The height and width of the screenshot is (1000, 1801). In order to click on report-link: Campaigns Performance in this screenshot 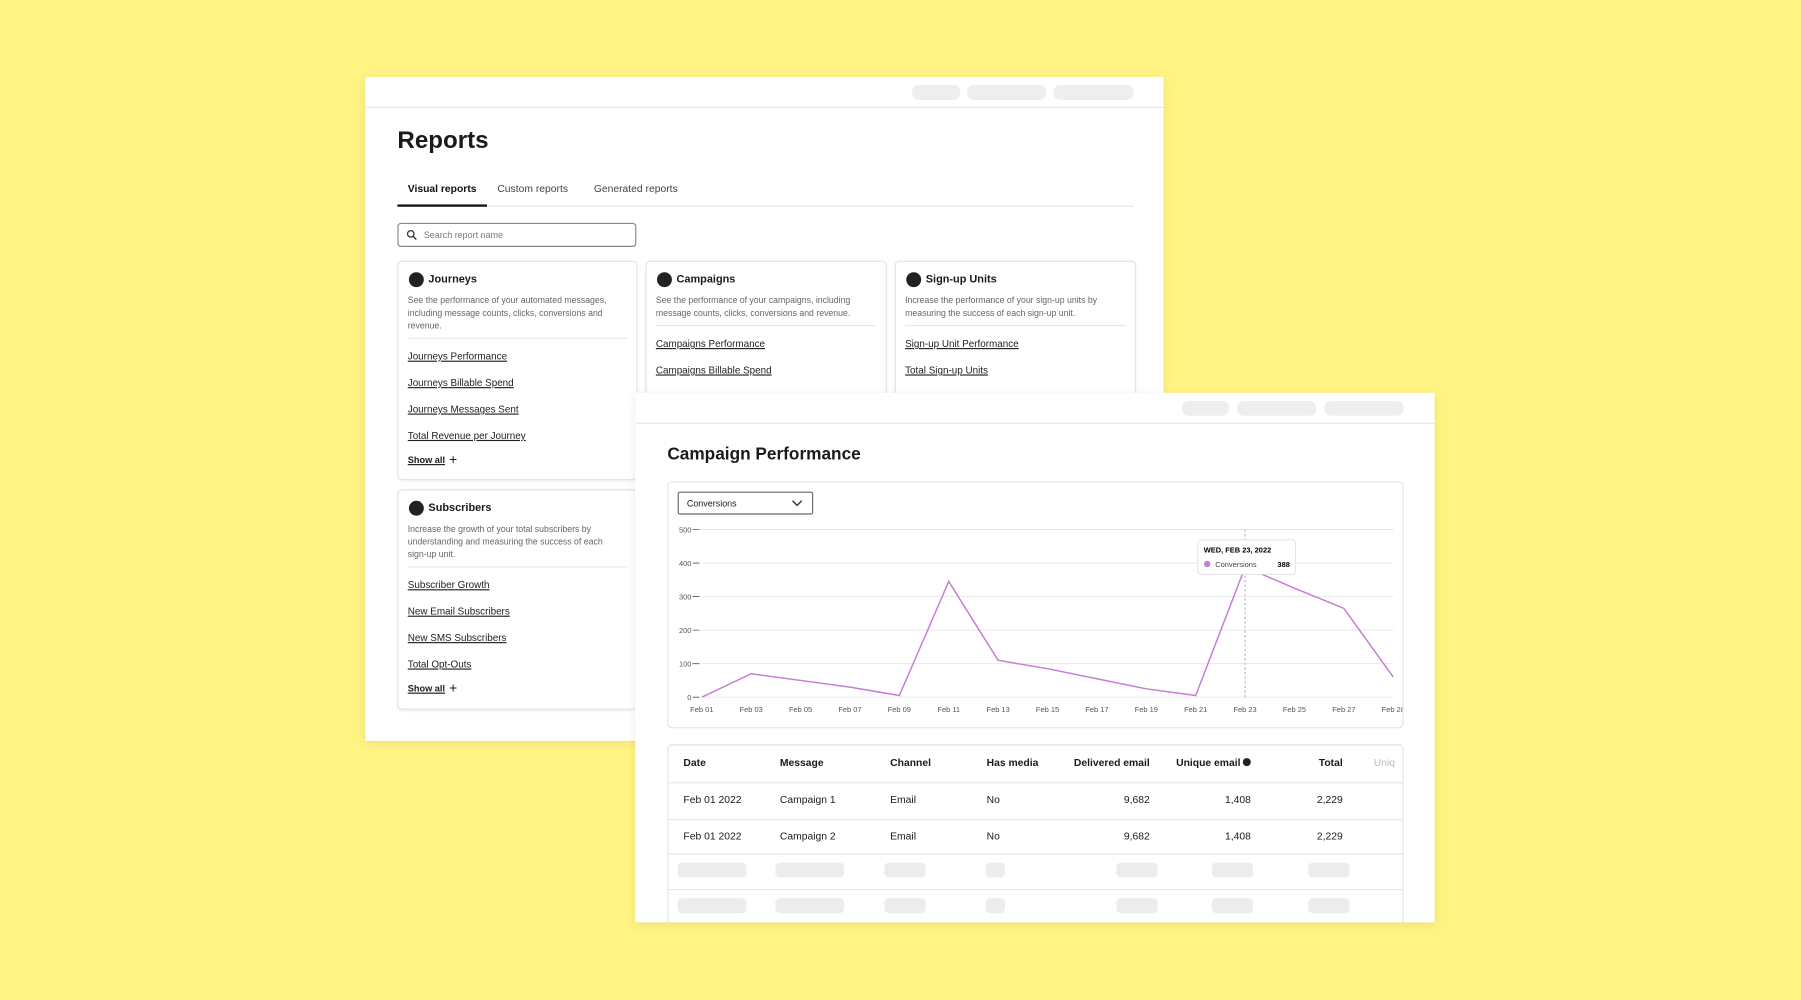, I will do `click(710, 343)`.